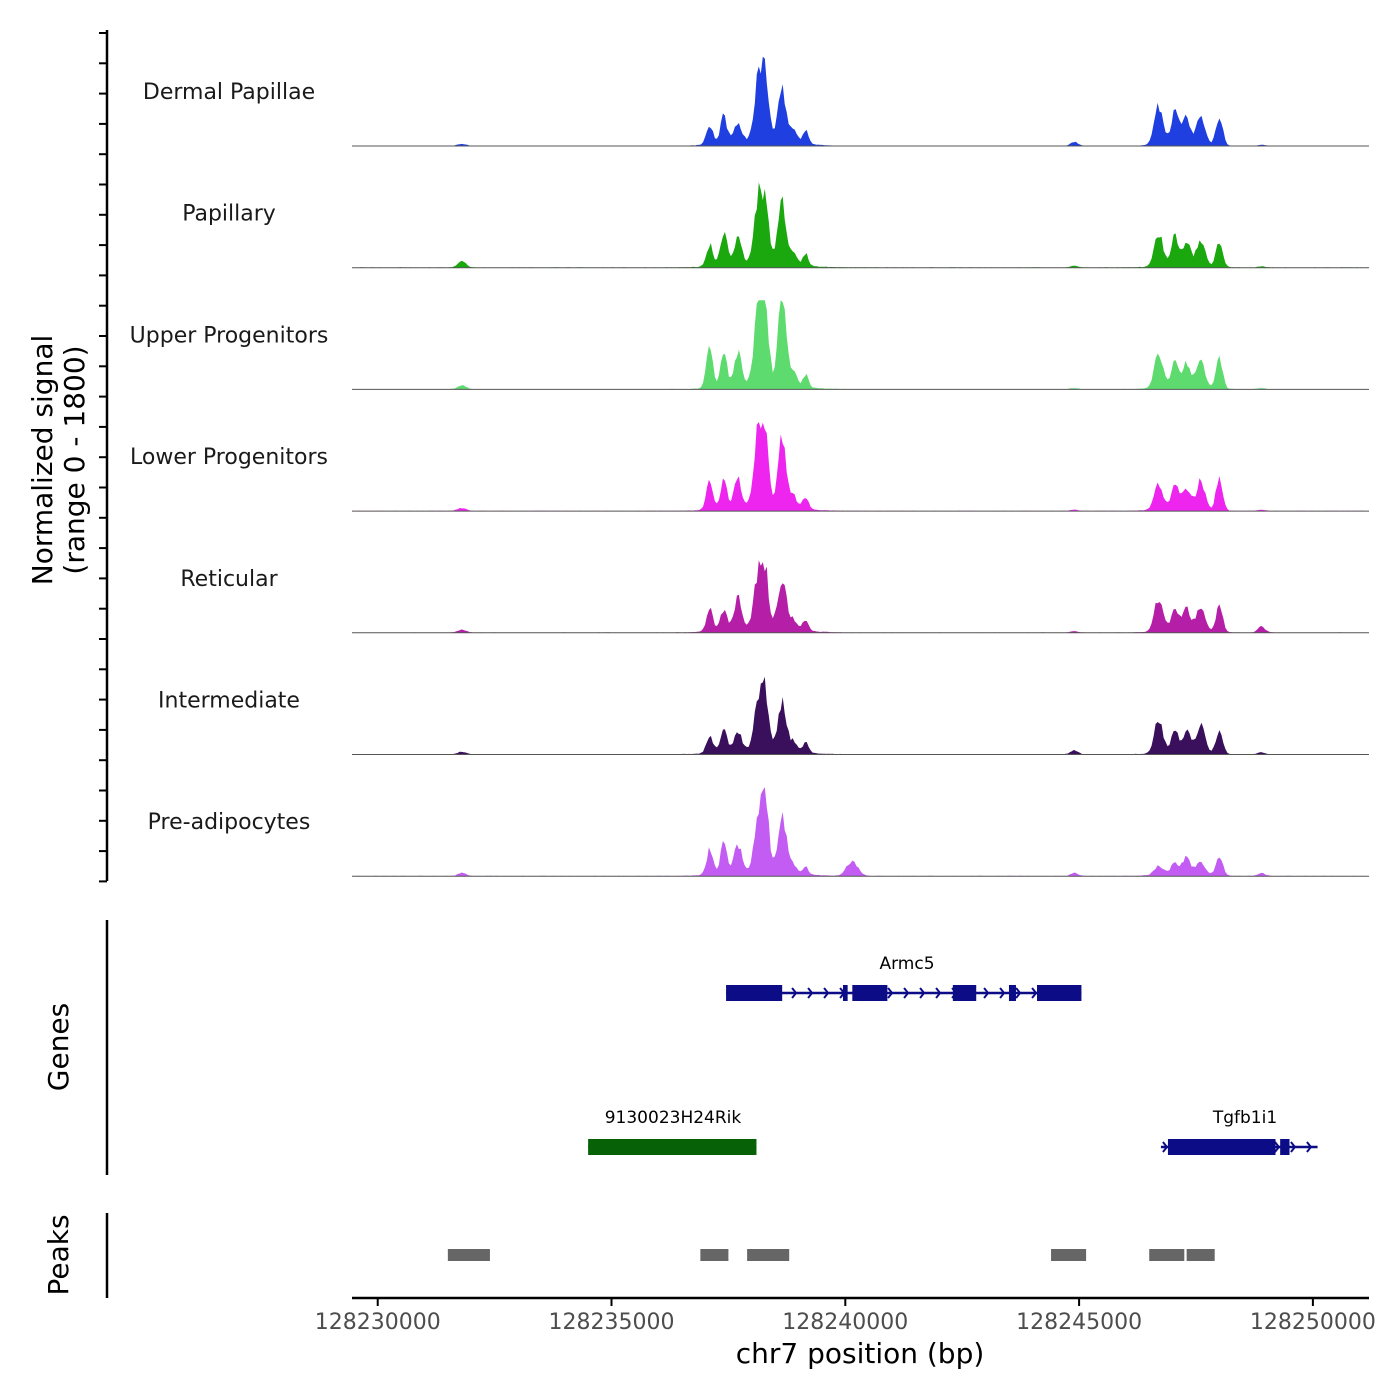 The image size is (1400, 1400). I want to click on track-label: Pre-adipocytes, so click(229, 822).